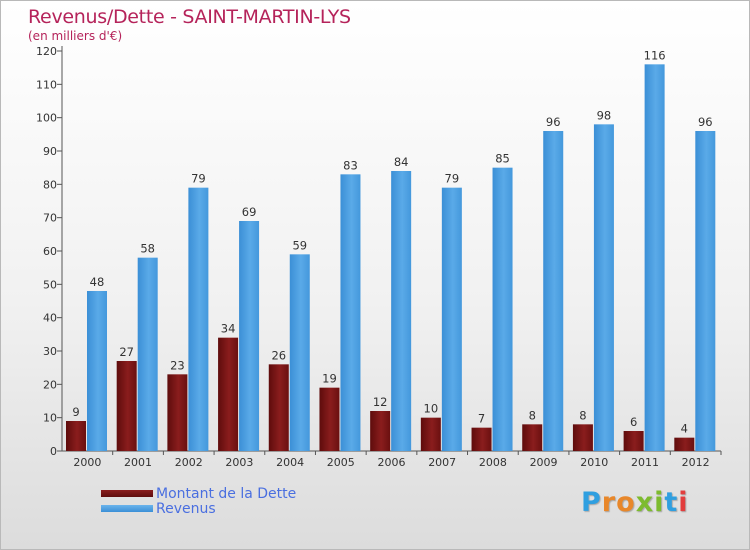 This screenshot has height=550, width=750. Describe the element at coordinates (46, 118) in the screenshot. I see `y-tick-label: 100` at that location.